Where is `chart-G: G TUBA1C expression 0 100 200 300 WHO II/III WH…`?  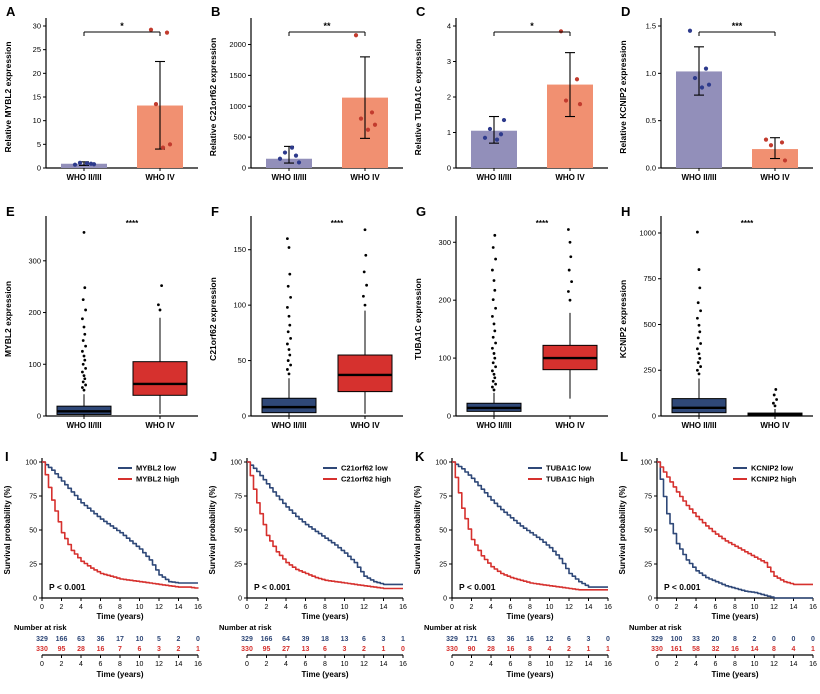
chart-G: G TUBA1C expression 0 100 200 300 WHO II/III WH… is located at coordinates (510, 317).